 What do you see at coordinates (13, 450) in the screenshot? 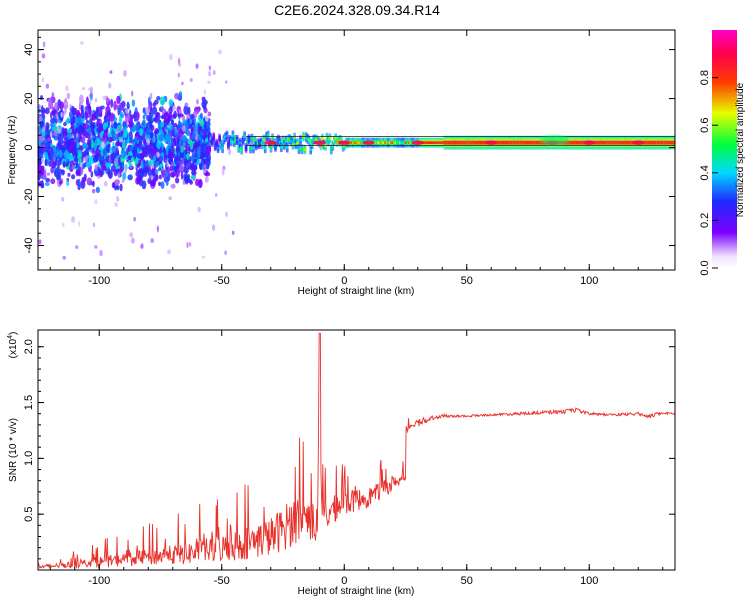
I see `snr-y-label: SNR (10 * v/v)` at bounding box center [13, 450].